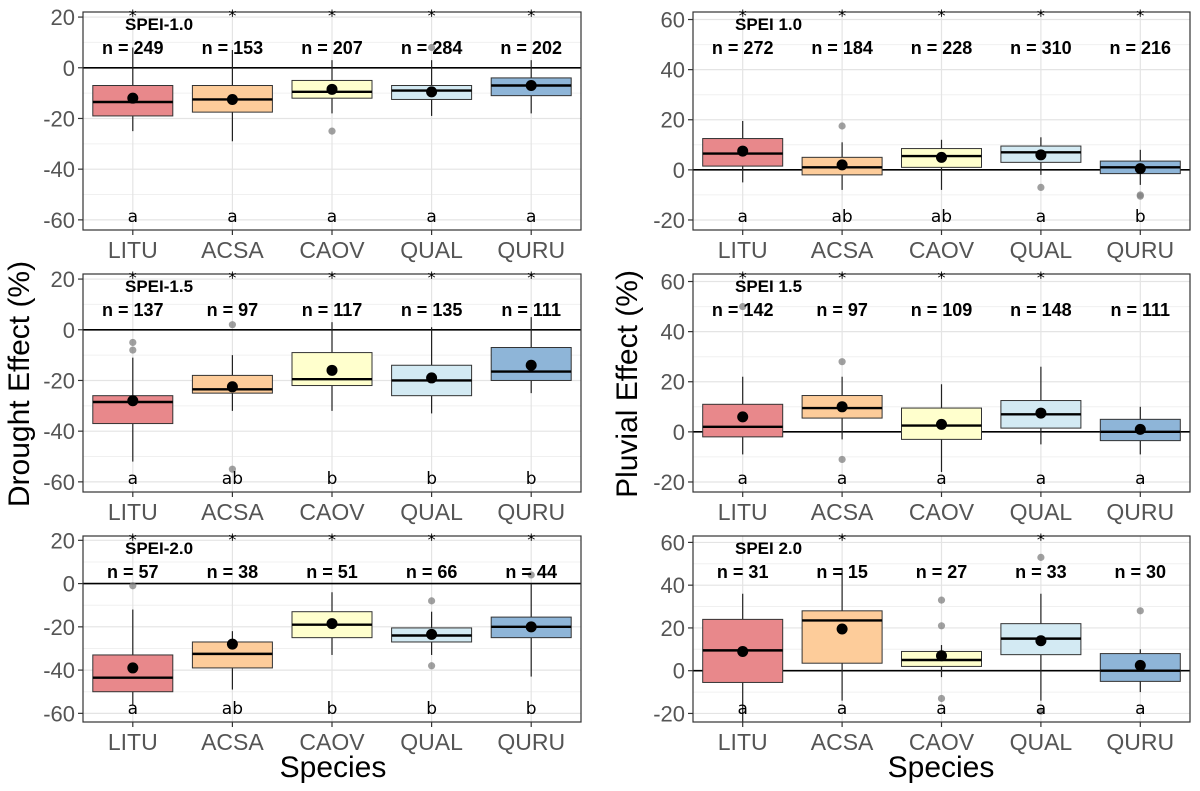 Image resolution: width=1200 pixels, height=791 pixels. Describe the element at coordinates (673, 20) in the screenshot. I see `y-tick-label: 60` at that location.